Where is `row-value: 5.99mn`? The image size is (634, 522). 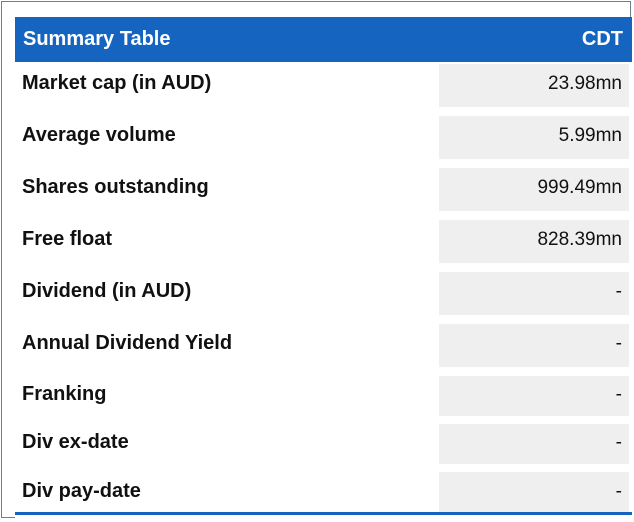
row-value: 5.99mn is located at coordinates (590, 135).